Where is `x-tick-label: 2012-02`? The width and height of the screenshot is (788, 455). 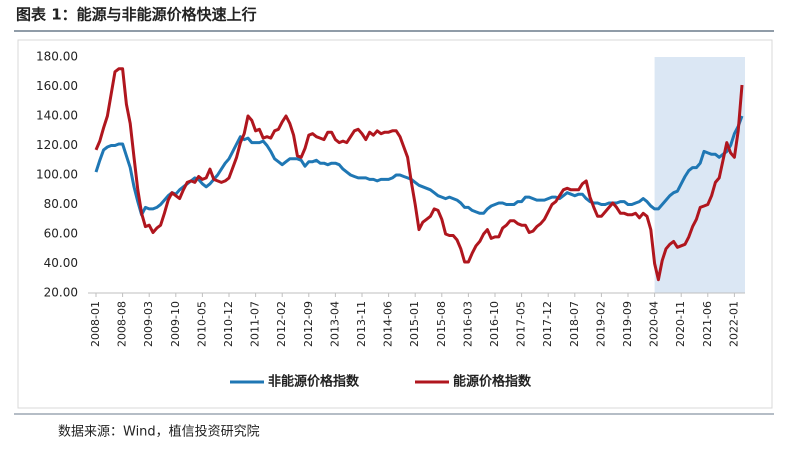
x-tick-label: 2012-02 is located at coordinates (281, 324).